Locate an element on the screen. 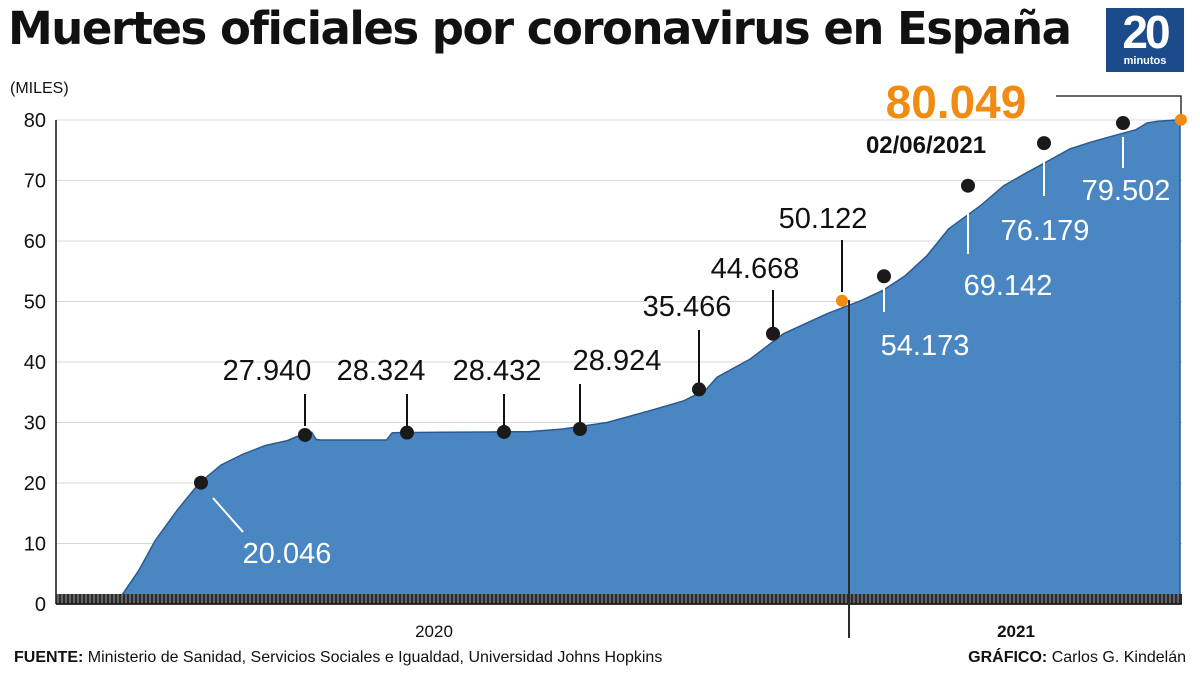  data-label: 76.179 is located at coordinates (1045, 231).